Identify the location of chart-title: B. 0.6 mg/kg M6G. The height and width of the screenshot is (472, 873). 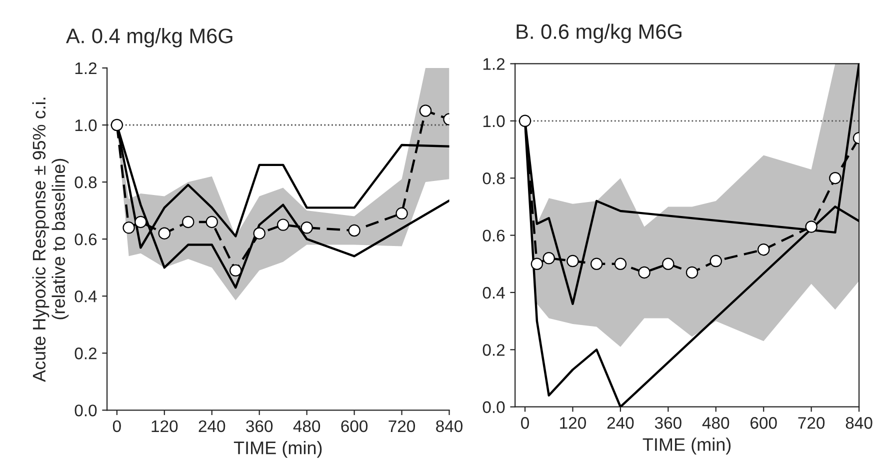
(599, 34).